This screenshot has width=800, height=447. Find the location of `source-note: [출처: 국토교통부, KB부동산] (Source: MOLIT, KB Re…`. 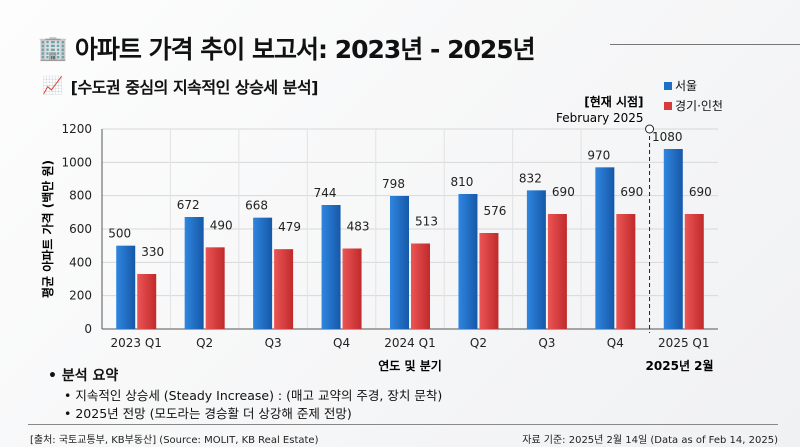

source-note: [출처: 국토교통부, KB부동산] (Source: MOLIT, KB Re… is located at coordinates (174, 440).